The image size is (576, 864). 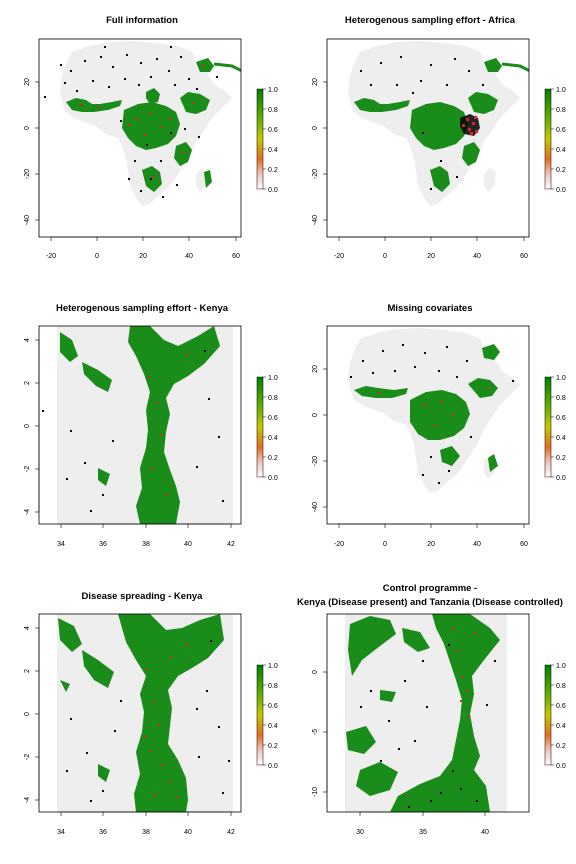 I want to click on y-tick-label: -10, so click(x=315, y=792).